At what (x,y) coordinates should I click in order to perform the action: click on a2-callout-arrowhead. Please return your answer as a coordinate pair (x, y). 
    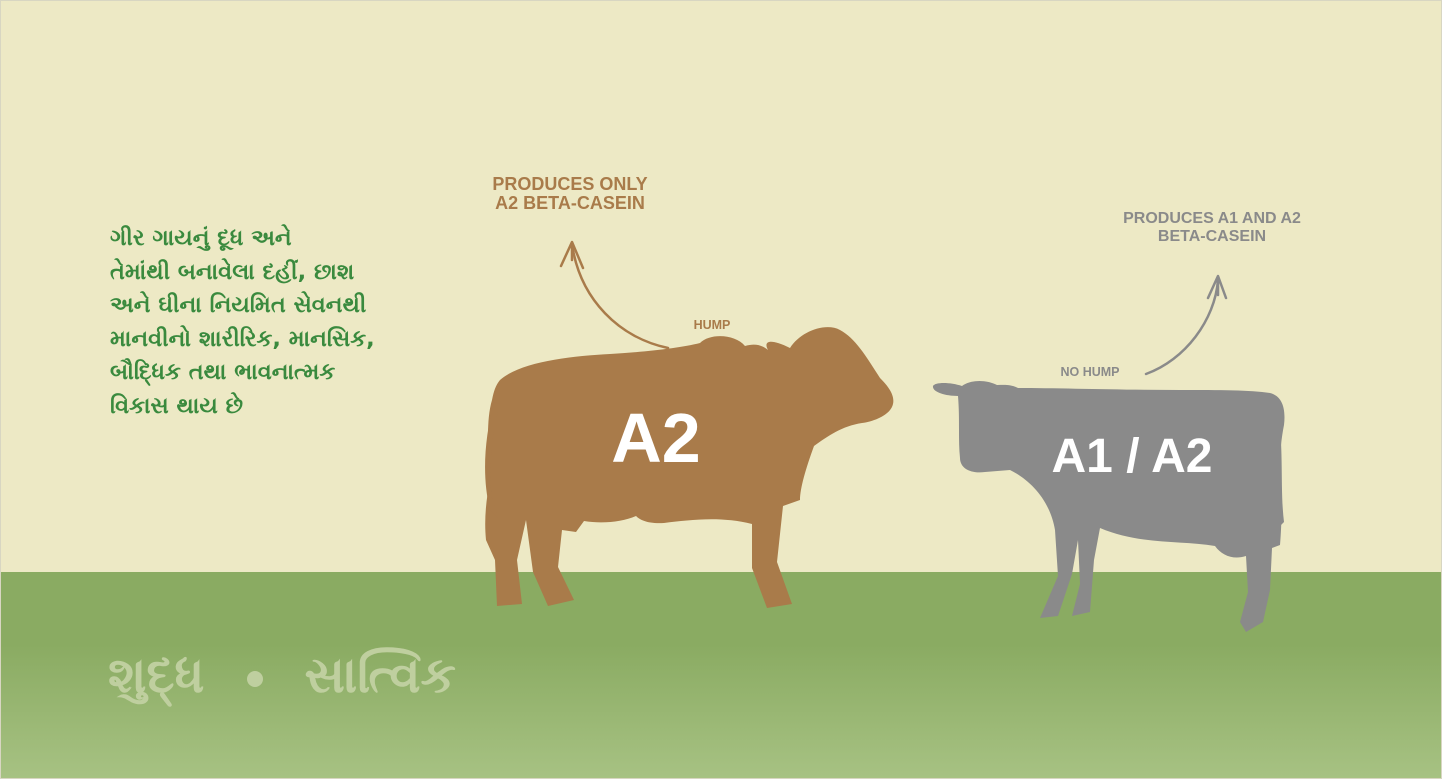
    Looking at the image, I should click on (572, 255).